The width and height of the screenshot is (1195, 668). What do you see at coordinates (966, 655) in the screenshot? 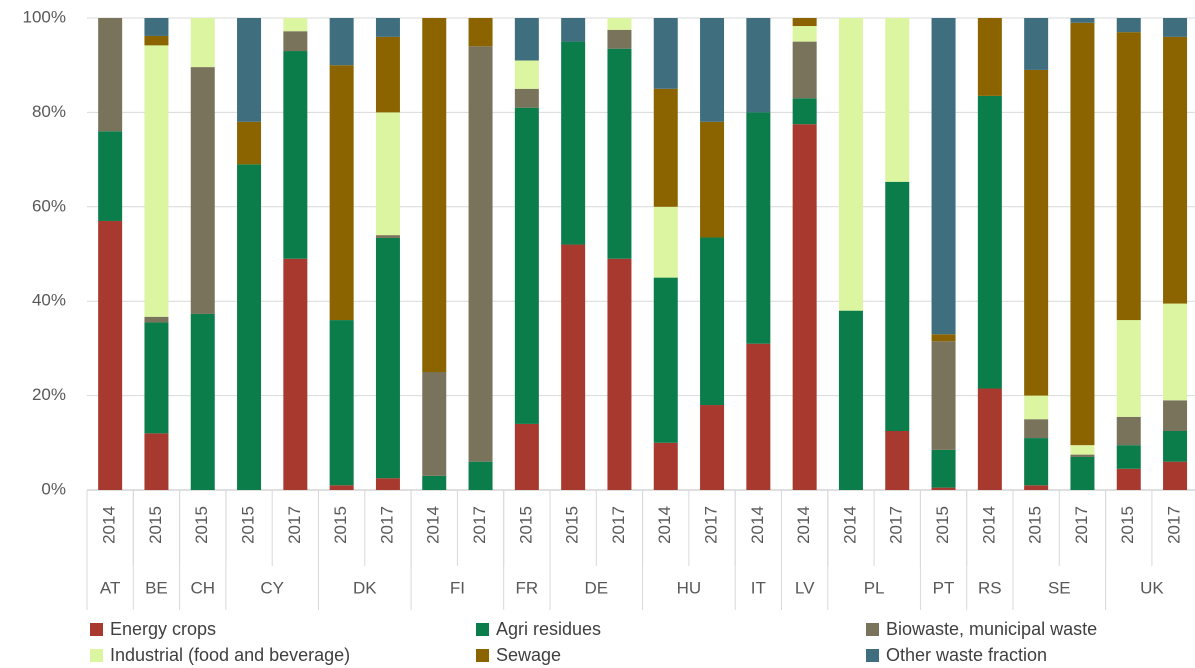
I see `legend-label: Other waste fraction` at bounding box center [966, 655].